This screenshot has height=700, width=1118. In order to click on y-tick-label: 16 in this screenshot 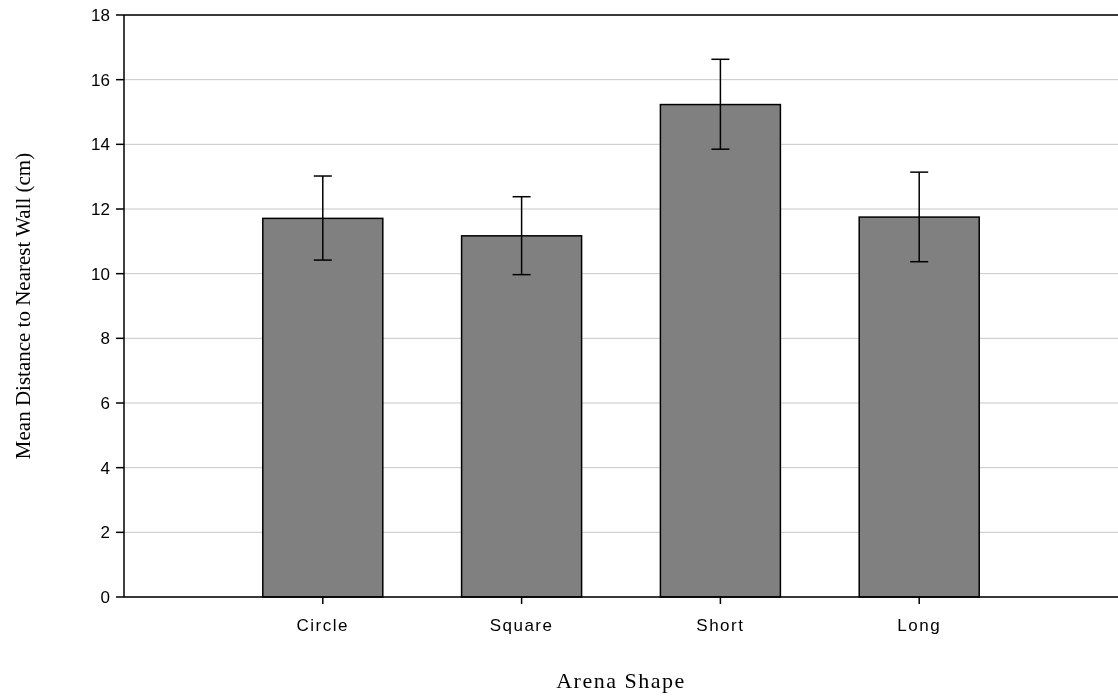, I will do `click(100, 80)`.